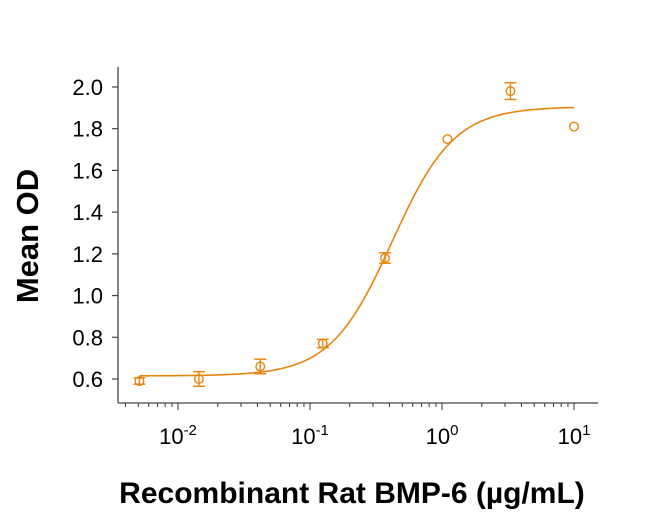 This screenshot has width=650, height=516. Describe the element at coordinates (586, 430) in the screenshot. I see `x-tick-exponent: 1` at that location.